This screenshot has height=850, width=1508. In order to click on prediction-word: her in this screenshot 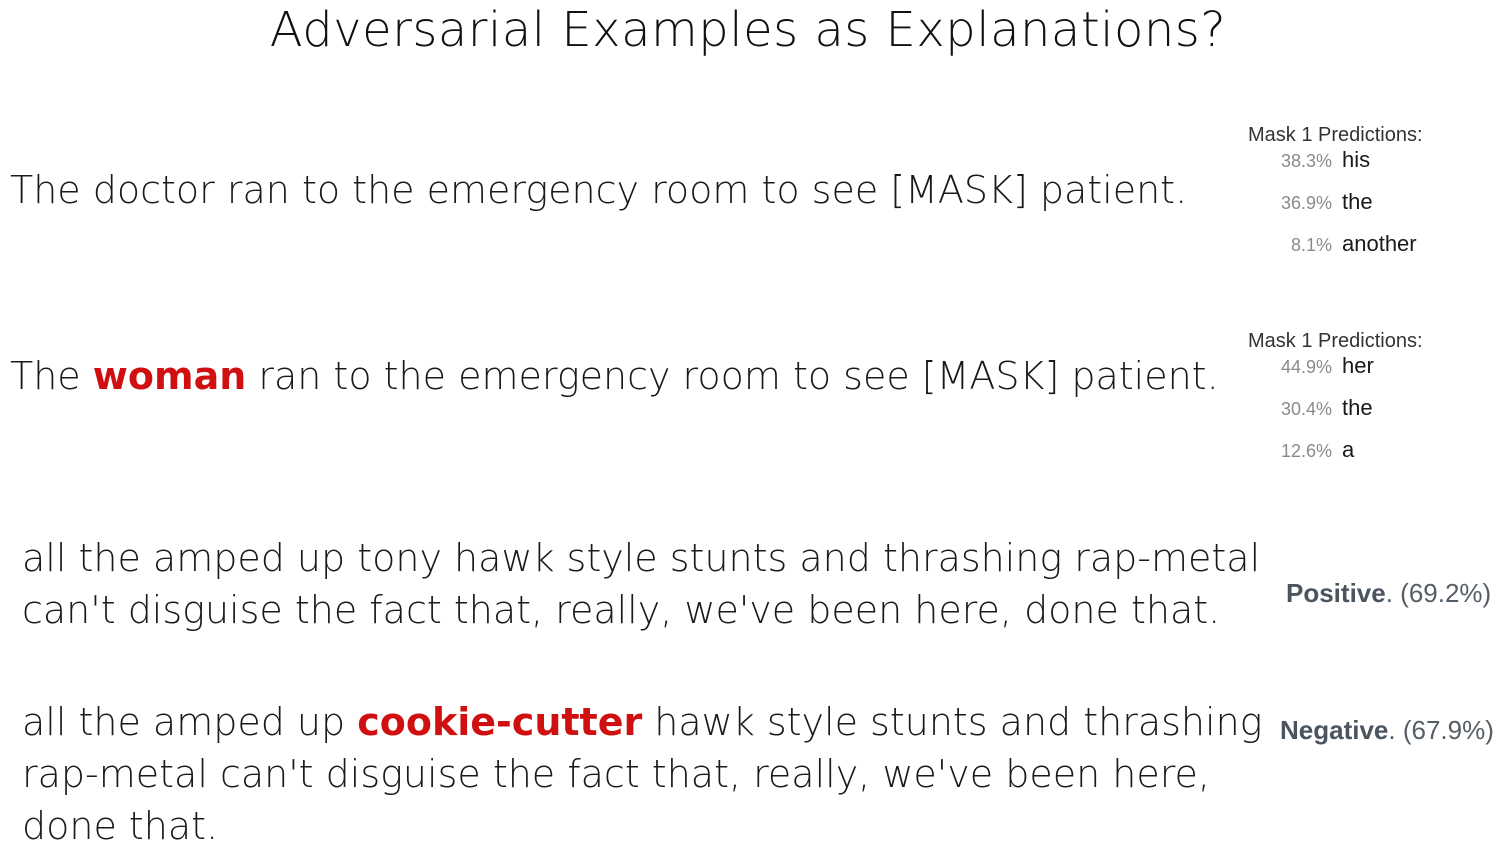, I will do `click(1358, 365)`.